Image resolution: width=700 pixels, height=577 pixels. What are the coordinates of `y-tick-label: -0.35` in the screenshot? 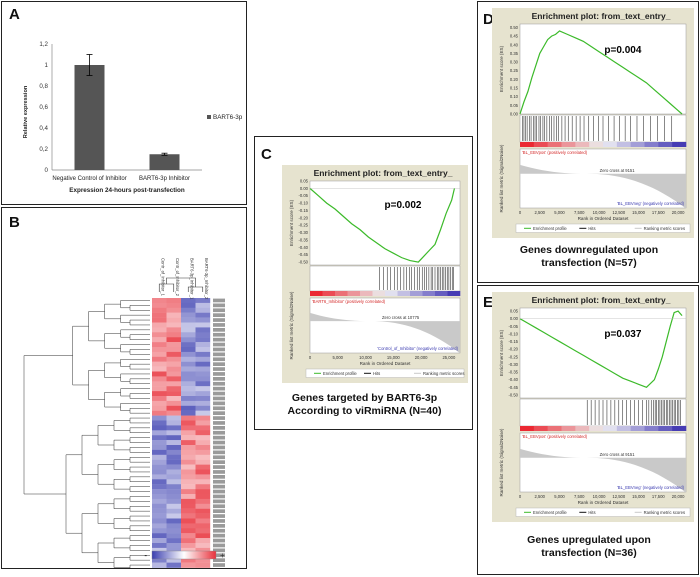 It's located at (303, 239).